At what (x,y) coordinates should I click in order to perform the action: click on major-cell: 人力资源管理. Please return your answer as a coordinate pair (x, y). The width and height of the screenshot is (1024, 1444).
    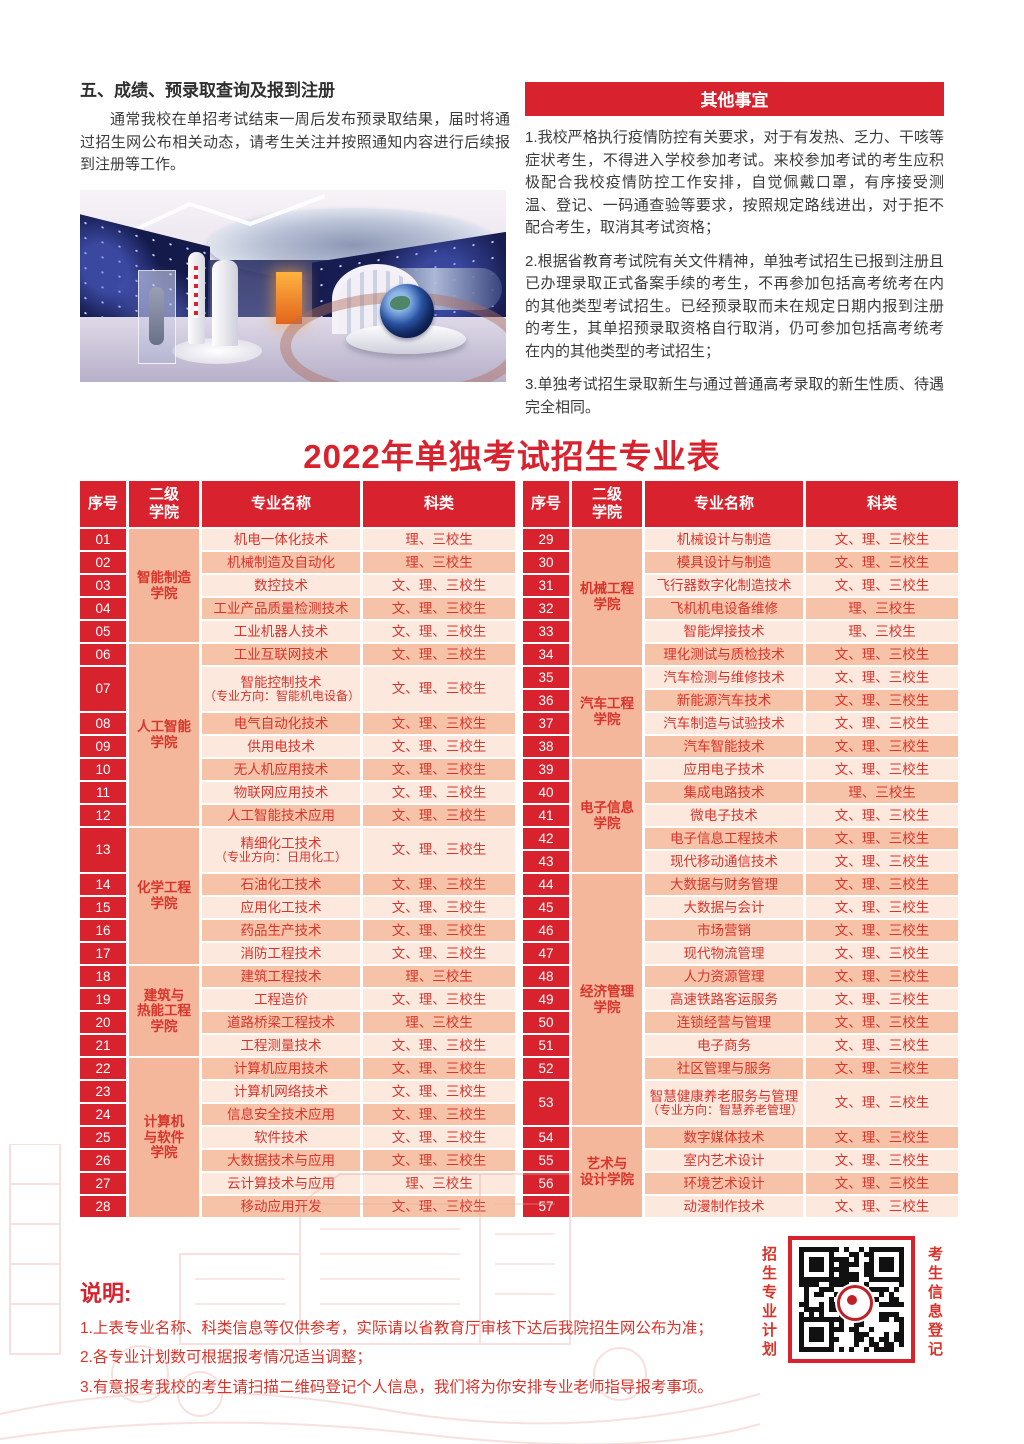
    Looking at the image, I should click on (724, 976).